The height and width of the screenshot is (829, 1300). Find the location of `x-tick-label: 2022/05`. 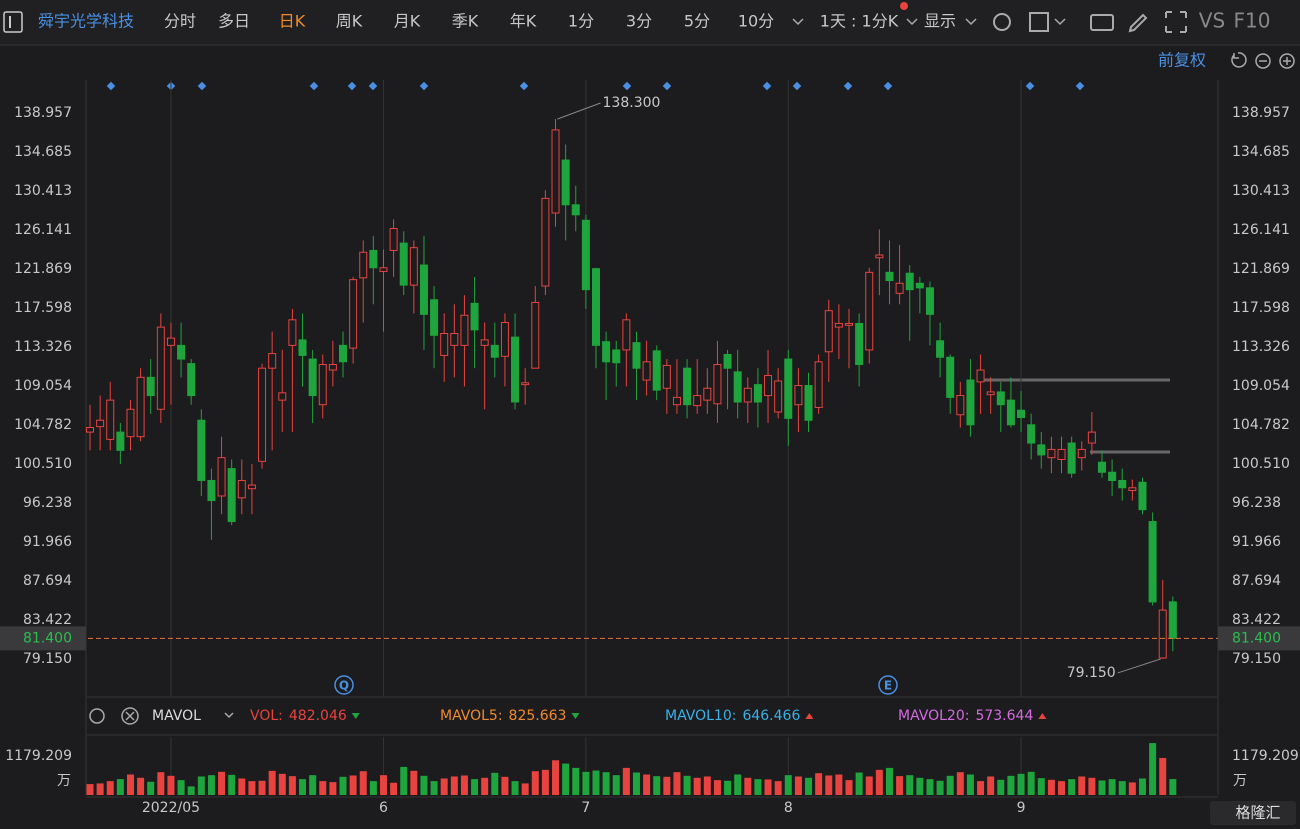

x-tick-label: 2022/05 is located at coordinates (171, 808).